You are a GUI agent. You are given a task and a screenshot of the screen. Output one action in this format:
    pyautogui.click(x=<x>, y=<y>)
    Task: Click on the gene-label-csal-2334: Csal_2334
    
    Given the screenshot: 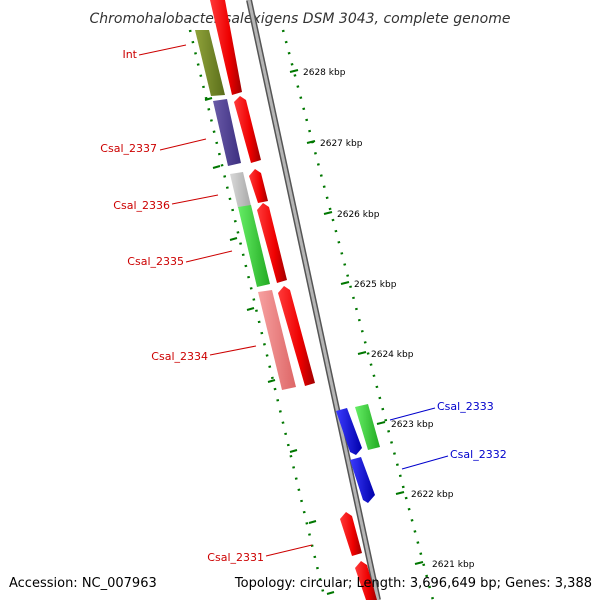 What is the action you would take?
    pyautogui.click(x=179, y=356)
    